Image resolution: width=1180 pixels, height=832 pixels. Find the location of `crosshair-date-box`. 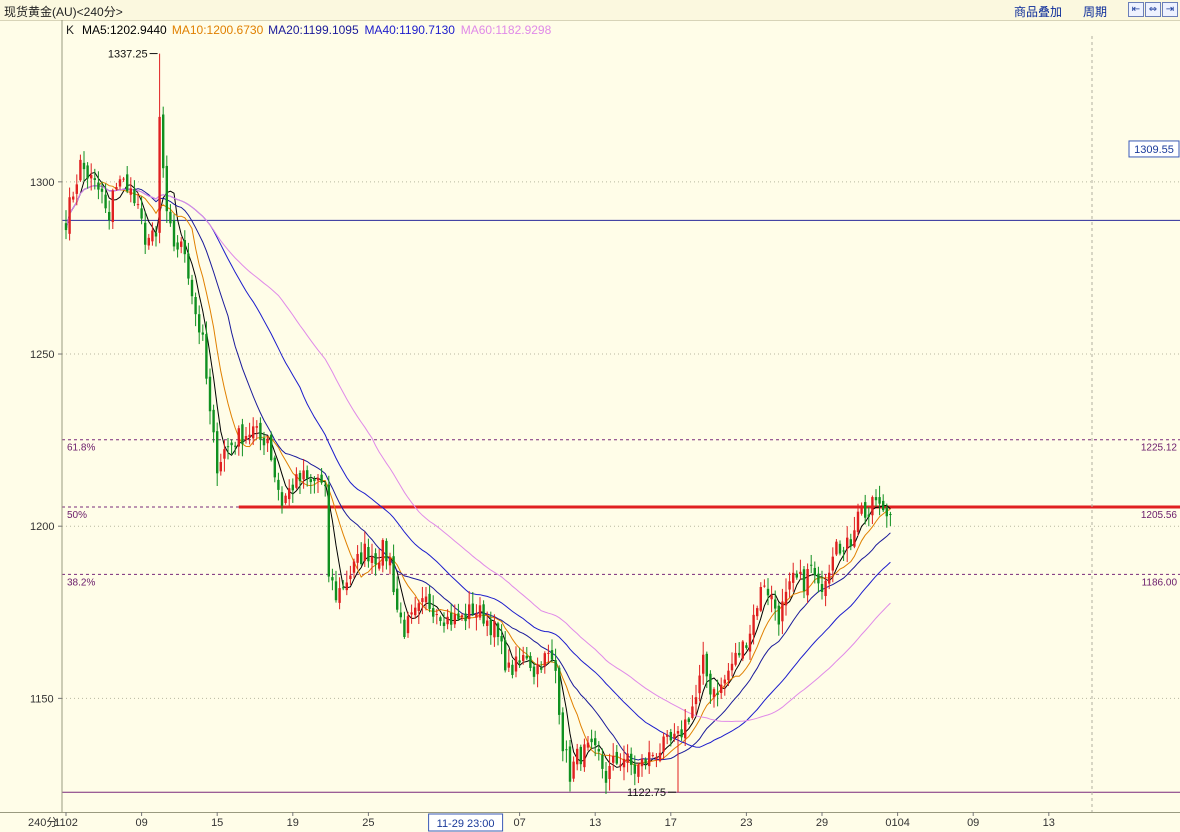

crosshair-date-box is located at coordinates (466, 822).